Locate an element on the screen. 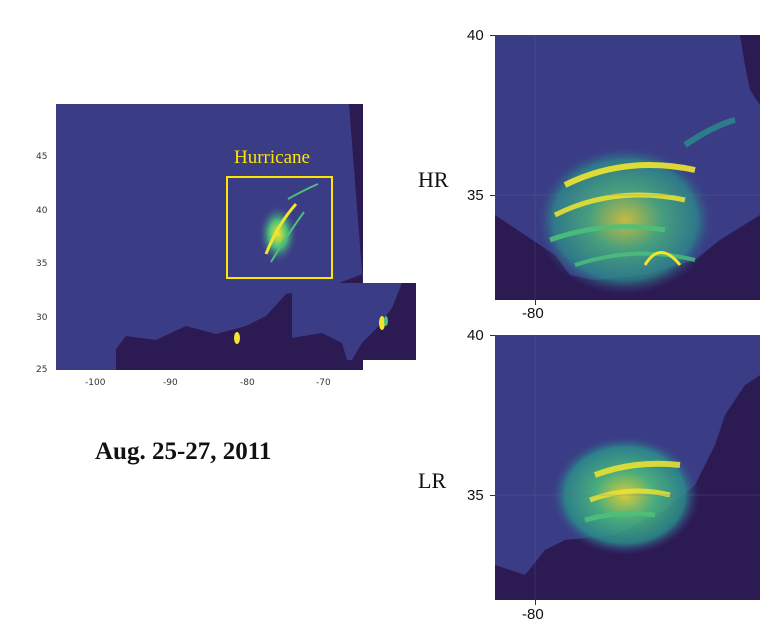  lr-label: LR is located at coordinates (432, 480).